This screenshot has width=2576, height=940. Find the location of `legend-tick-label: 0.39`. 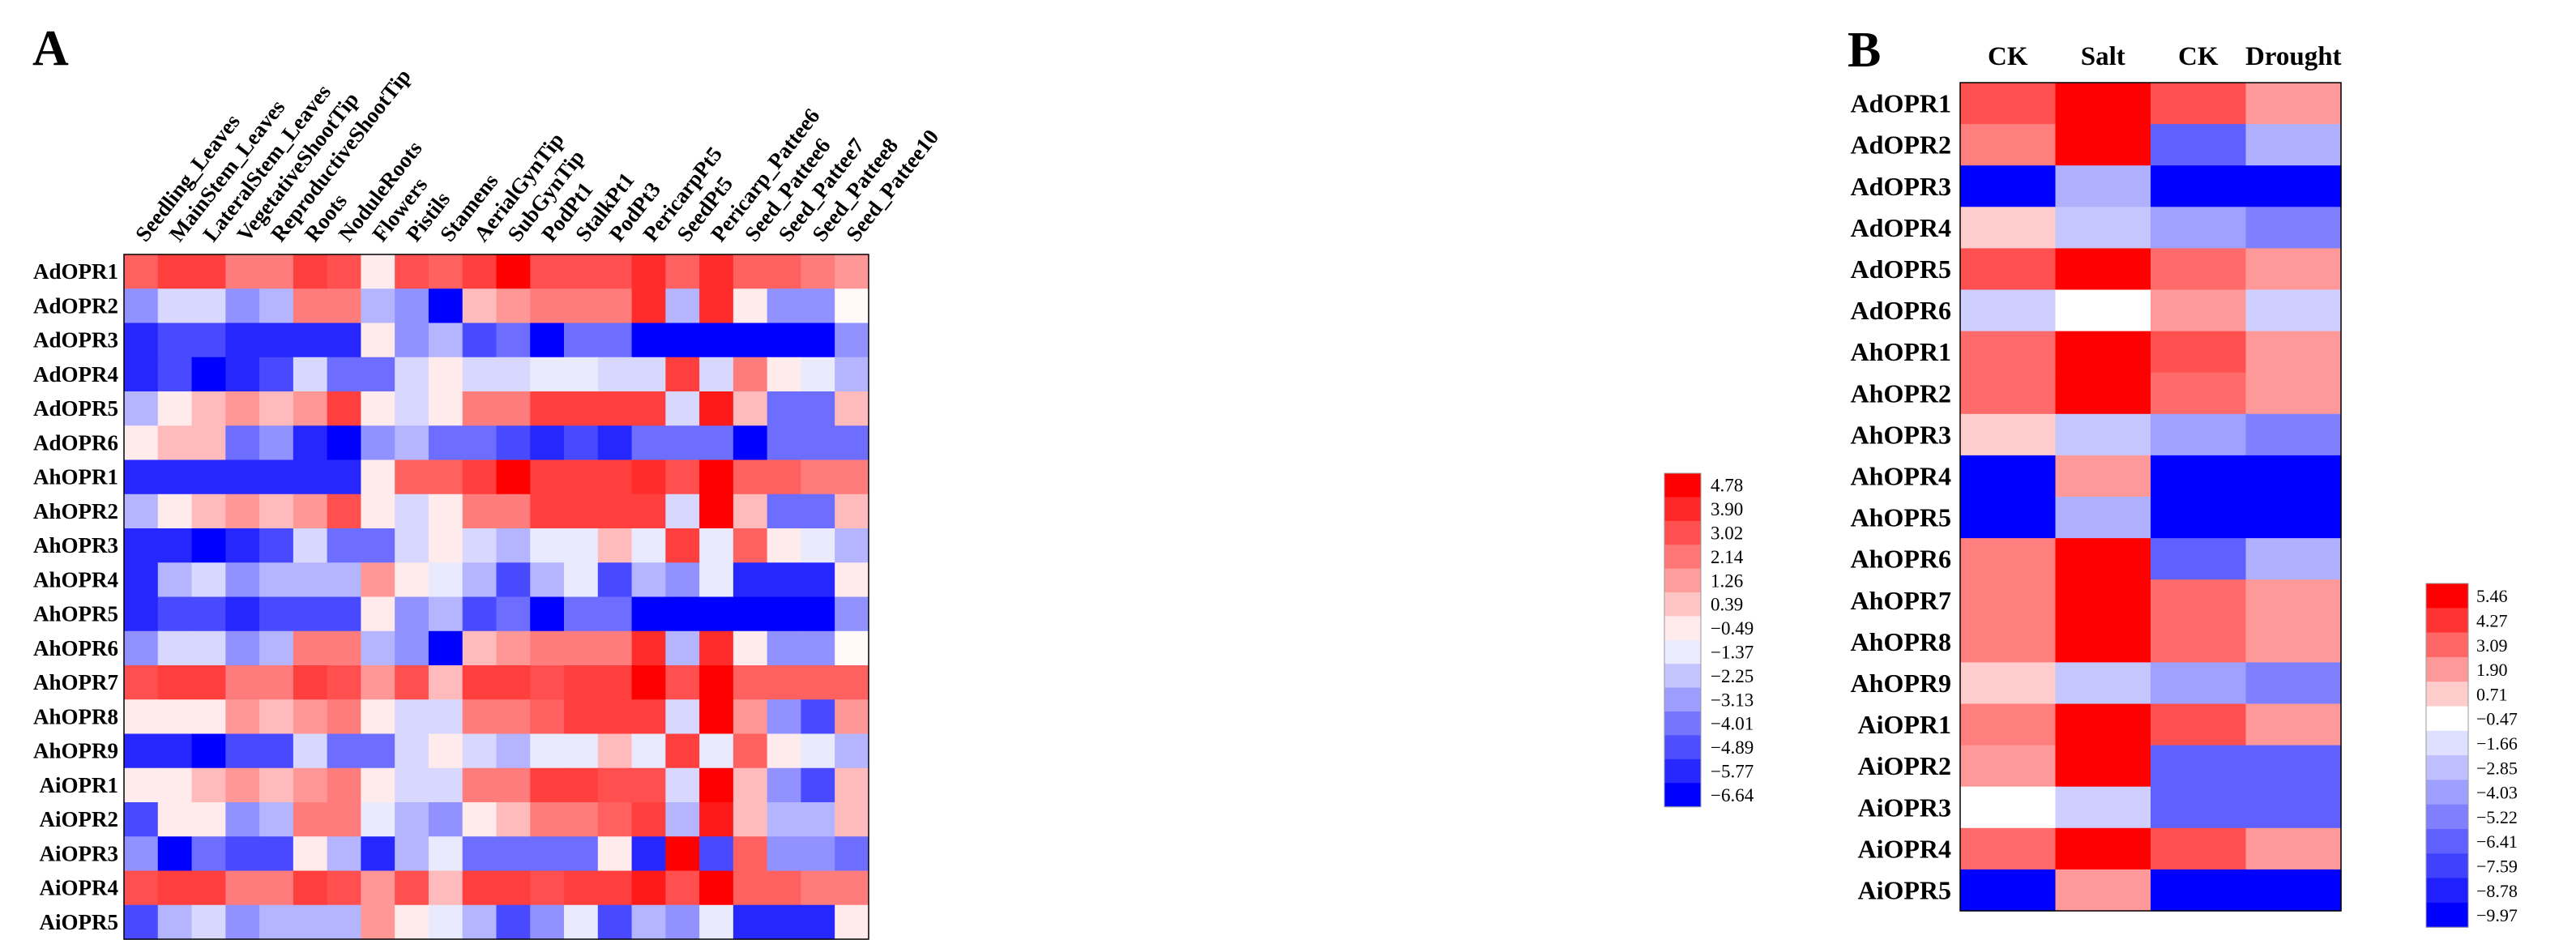

legend-tick-label: 0.39 is located at coordinates (1727, 605).